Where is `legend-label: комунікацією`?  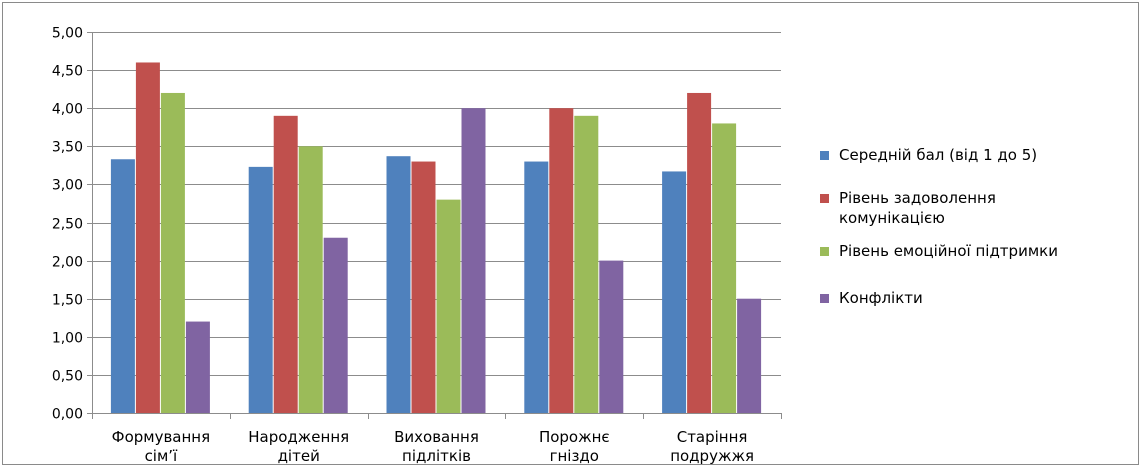
legend-label: комунікацією is located at coordinates (892, 218).